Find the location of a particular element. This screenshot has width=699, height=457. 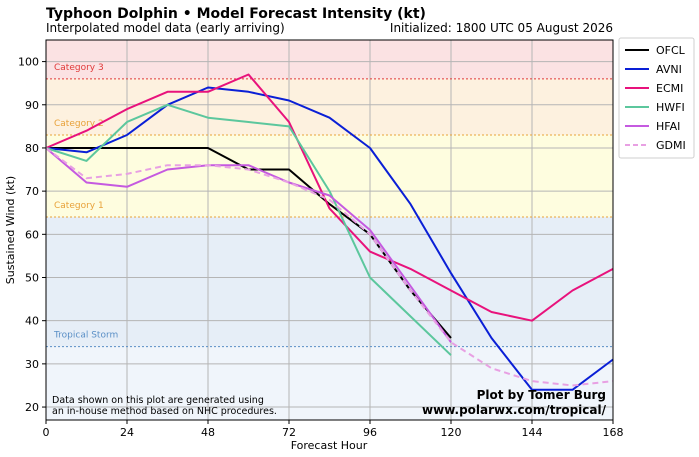

threshold-label: Category 2 is located at coordinates (79, 124).